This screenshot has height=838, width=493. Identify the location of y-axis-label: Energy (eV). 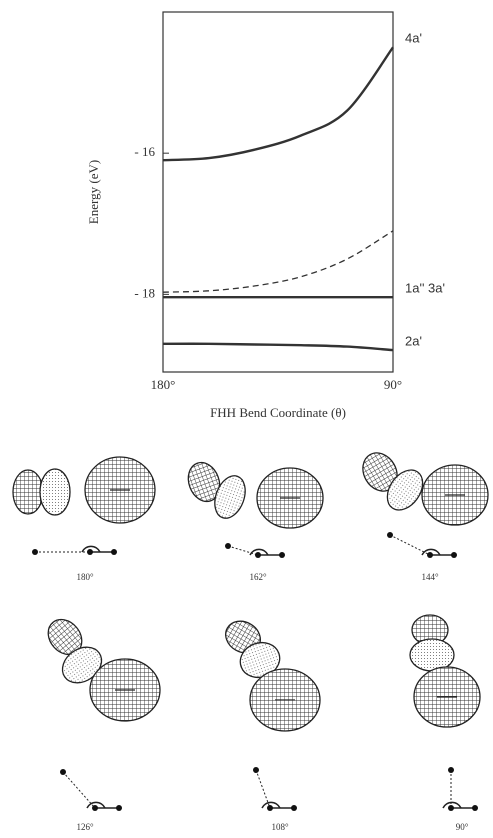
(93, 192).